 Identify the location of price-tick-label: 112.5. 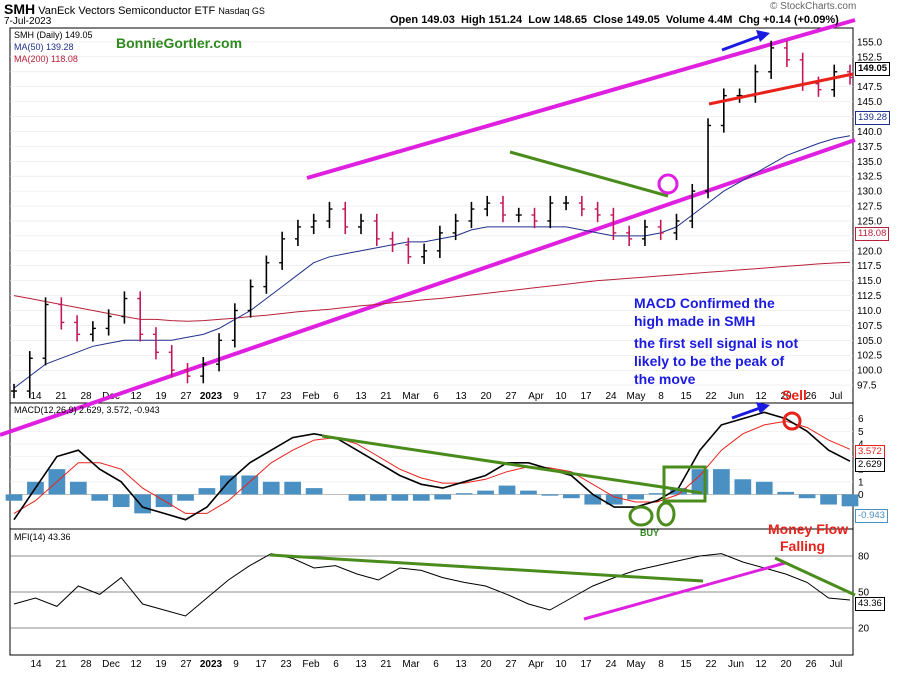
(869, 296).